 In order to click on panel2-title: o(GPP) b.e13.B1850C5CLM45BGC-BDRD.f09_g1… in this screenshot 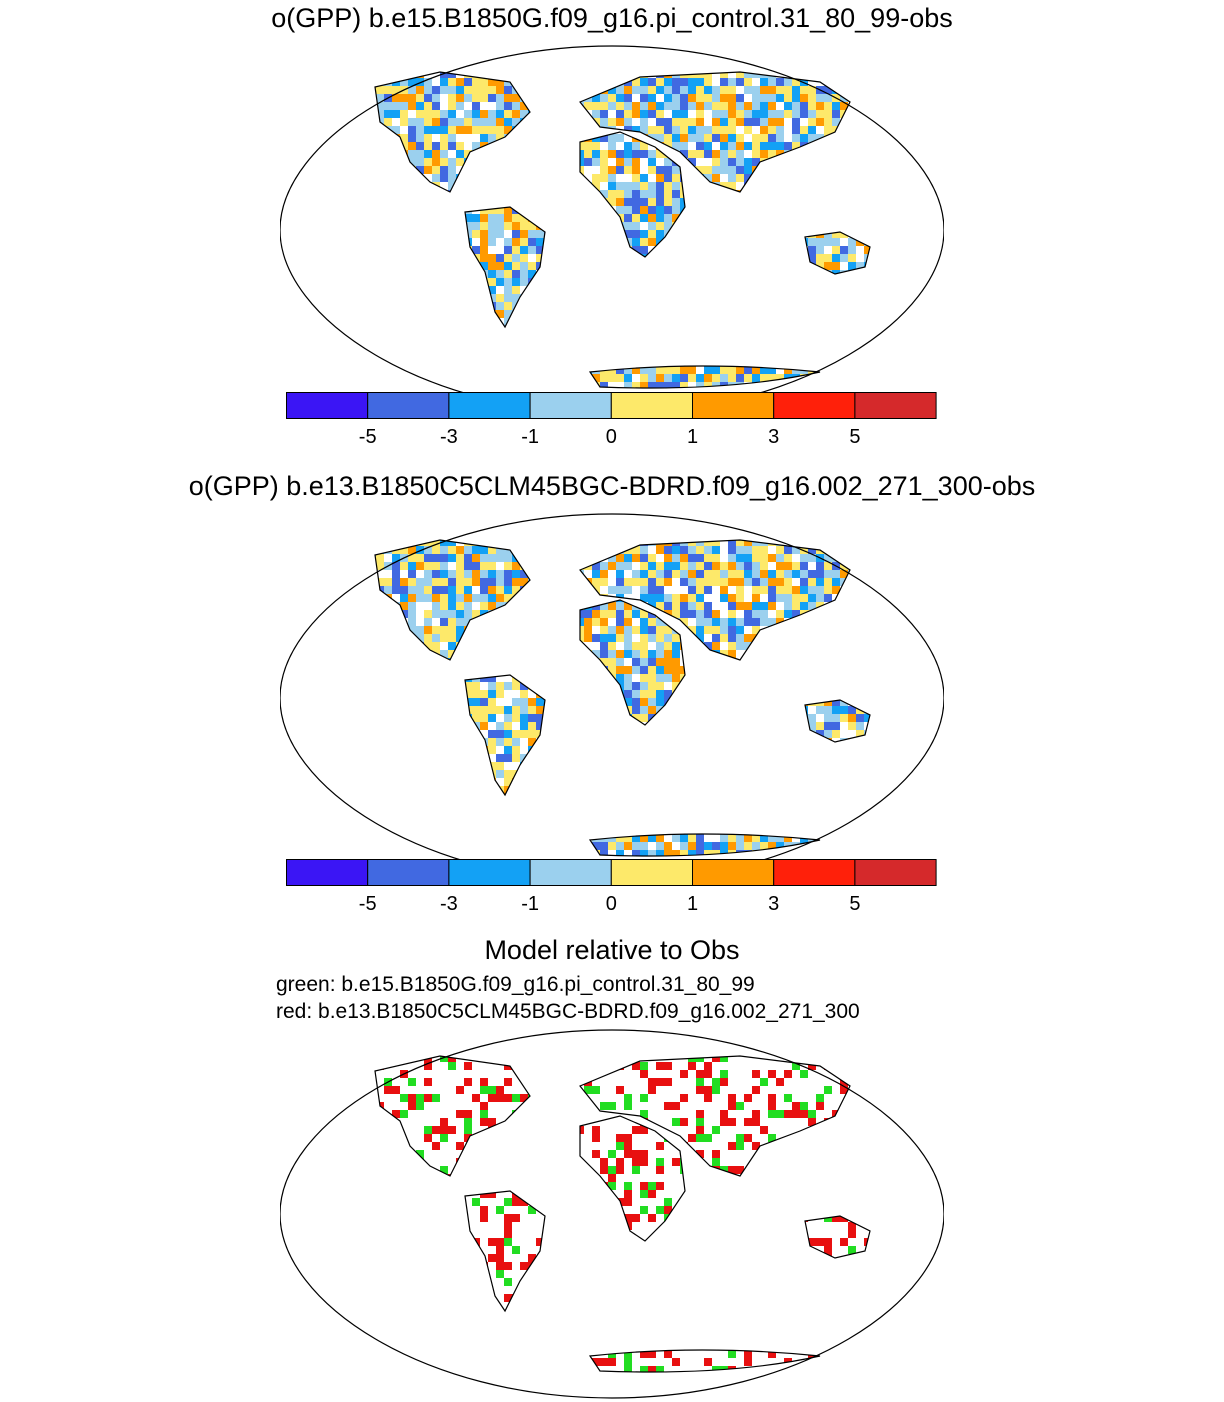, I will do `click(612, 486)`.